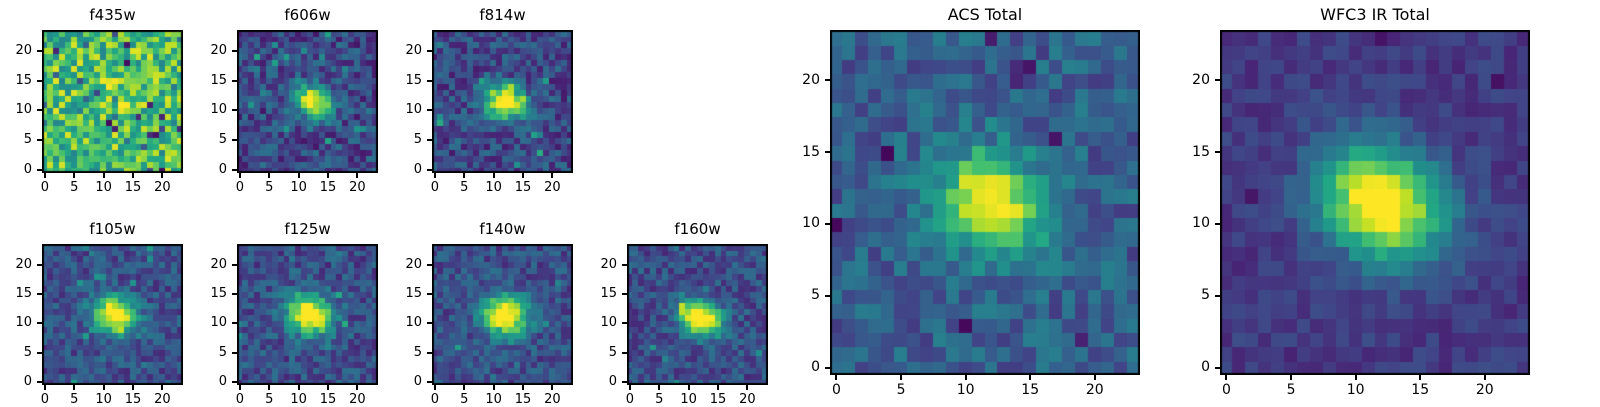 The image size is (1600, 407). I want to click on panel-f606w: f606w 0 5 10 15 20 0 5 10 15 20, so click(294, 100).